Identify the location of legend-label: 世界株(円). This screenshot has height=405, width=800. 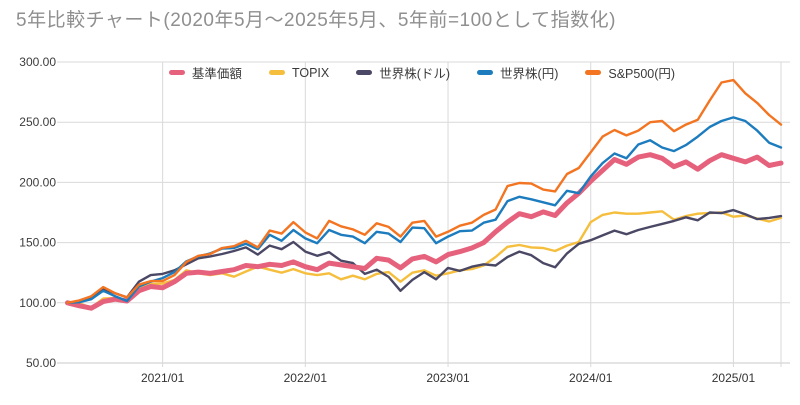
(529, 74).